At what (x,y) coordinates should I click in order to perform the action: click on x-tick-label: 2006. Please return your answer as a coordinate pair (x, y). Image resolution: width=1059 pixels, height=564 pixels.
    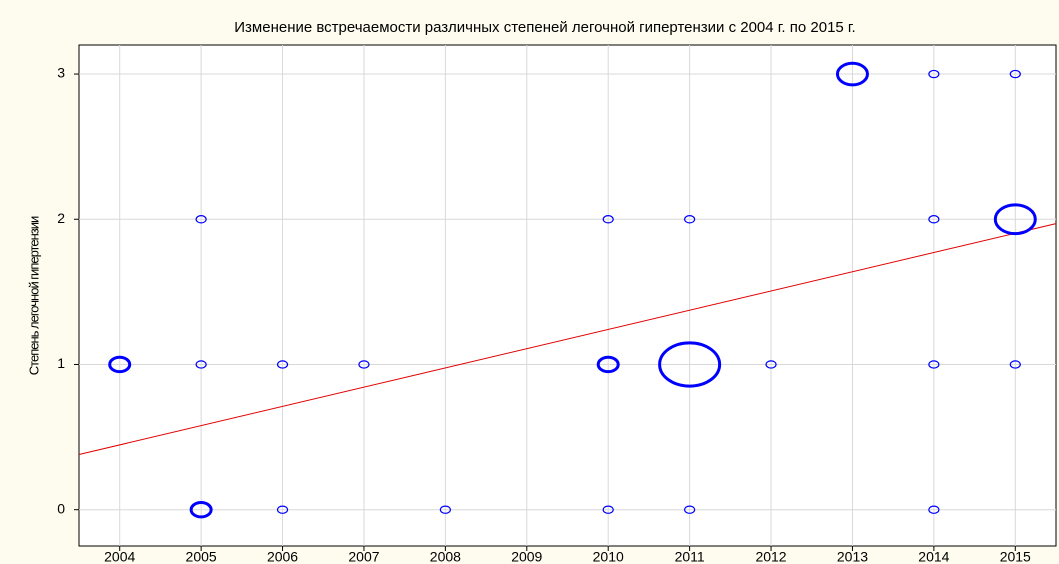
    Looking at the image, I should click on (282, 556).